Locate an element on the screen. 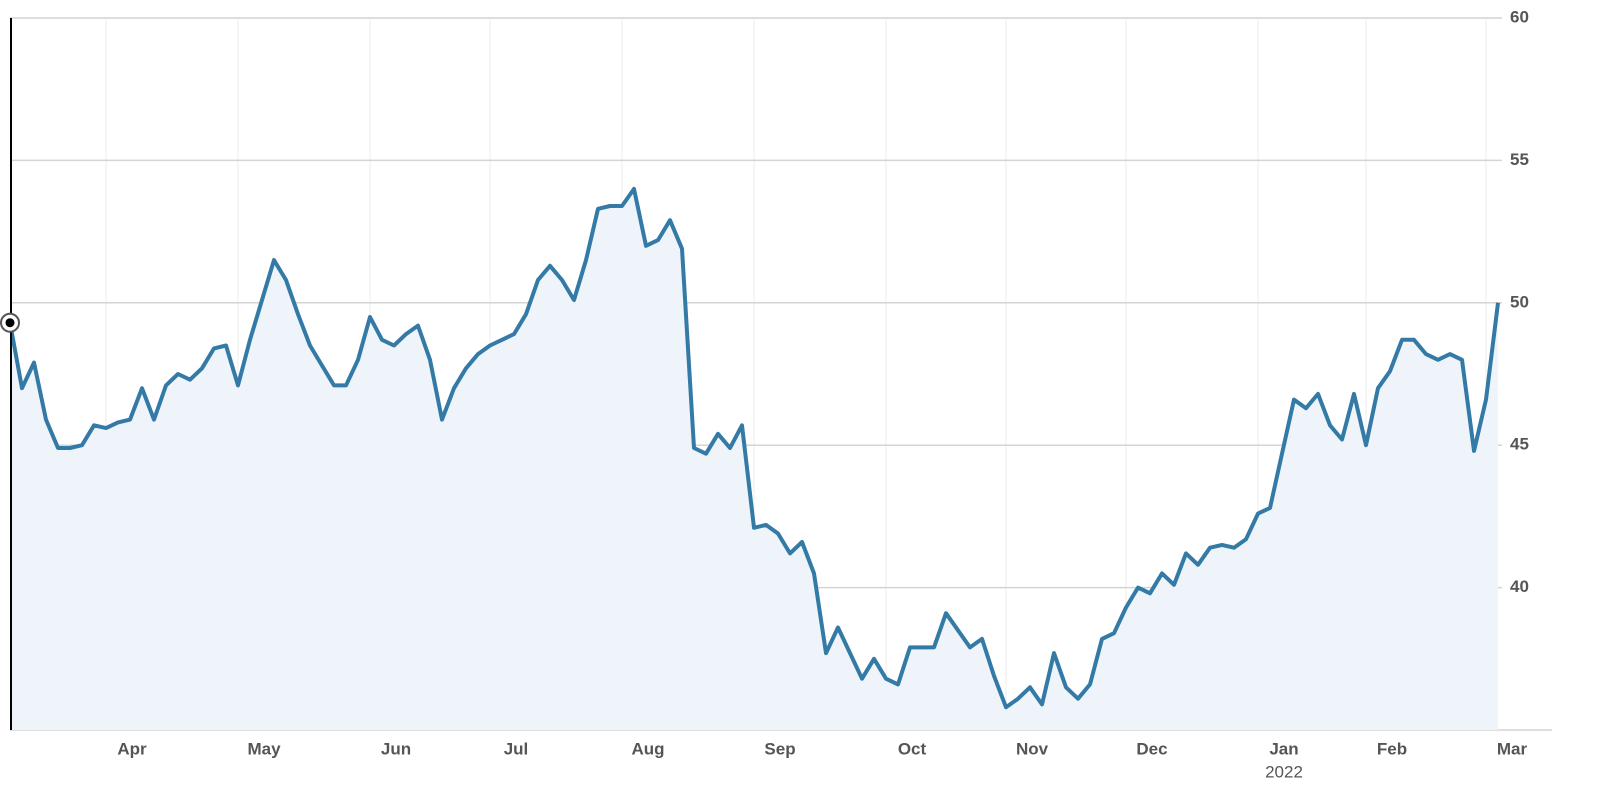  x-tick-label: Nov is located at coordinates (1032, 748).